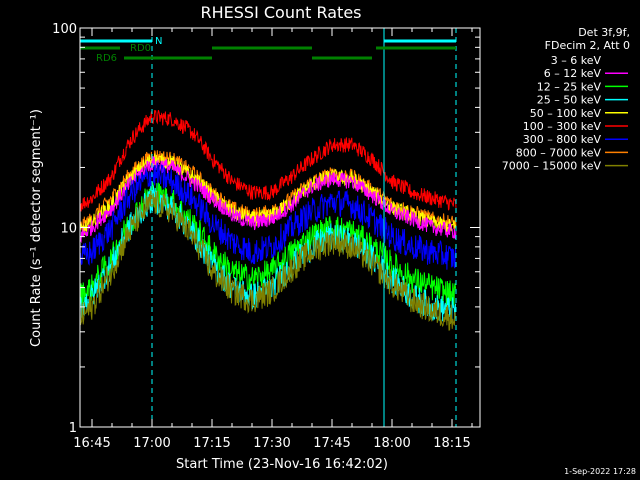 The width and height of the screenshot is (640, 480). What do you see at coordinates (391, 443) in the screenshot?
I see `x-tick-label: 18:00` at bounding box center [391, 443].